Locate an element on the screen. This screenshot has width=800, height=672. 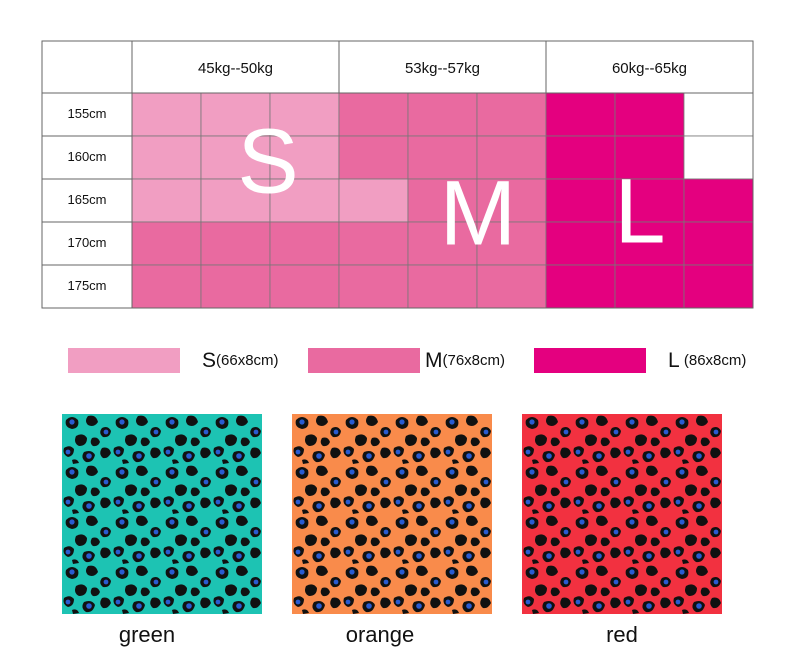
size-letter: S is located at coordinates (267, 161).